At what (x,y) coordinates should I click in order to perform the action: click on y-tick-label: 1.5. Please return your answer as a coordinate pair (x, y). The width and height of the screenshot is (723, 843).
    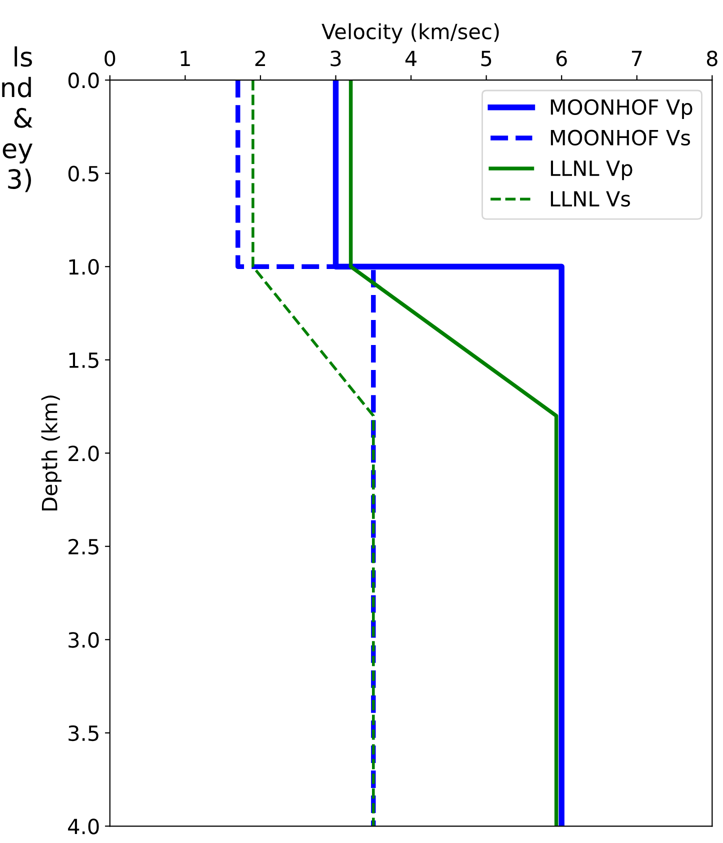
    Looking at the image, I should click on (83, 360).